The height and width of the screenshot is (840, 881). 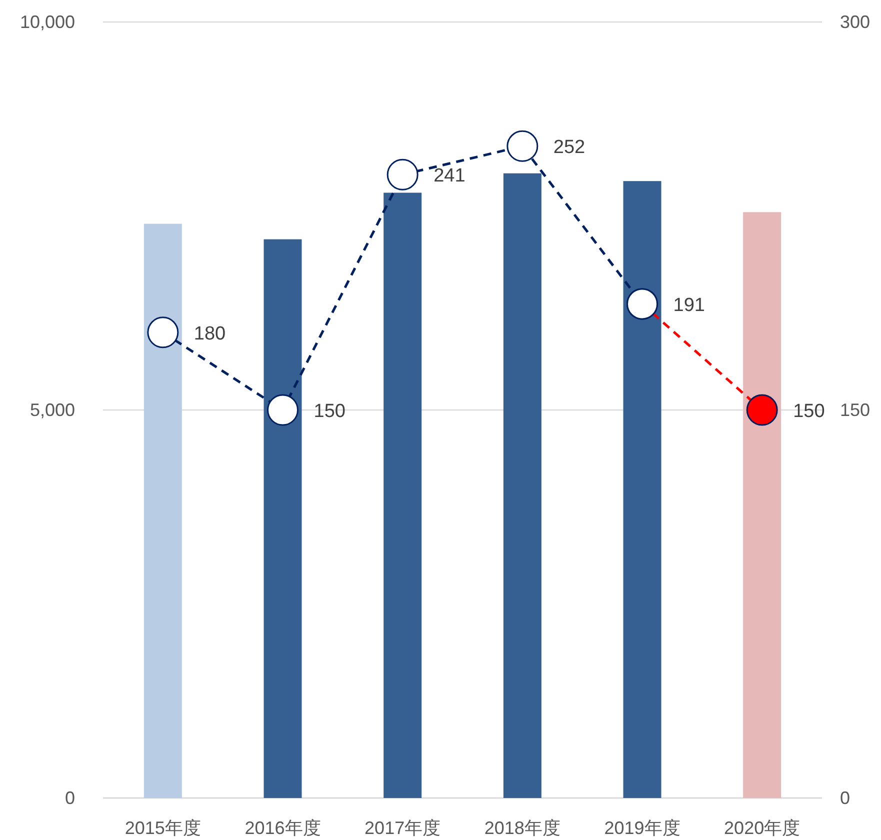 What do you see at coordinates (855, 22) in the screenshot?
I see `y2-tick-label: 300` at bounding box center [855, 22].